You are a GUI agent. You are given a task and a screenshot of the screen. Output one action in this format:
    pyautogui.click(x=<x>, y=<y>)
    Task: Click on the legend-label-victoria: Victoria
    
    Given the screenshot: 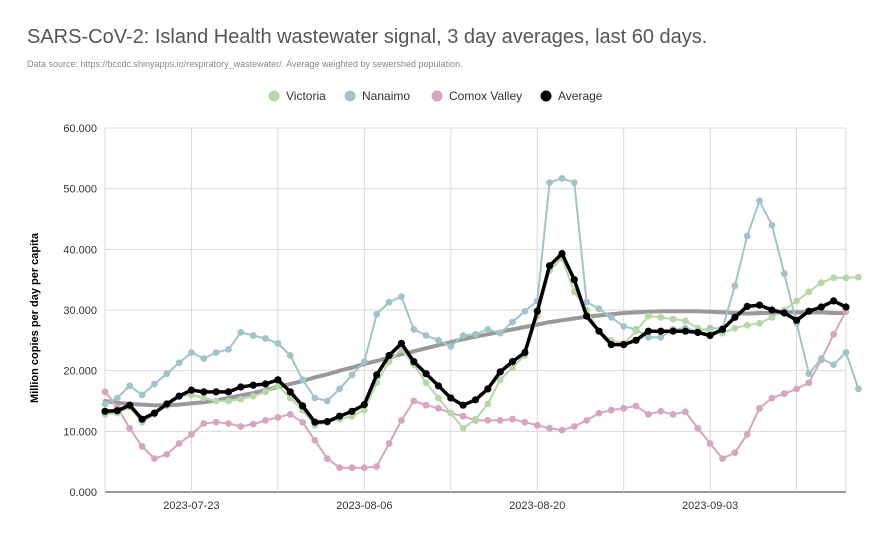 What is the action you would take?
    pyautogui.click(x=306, y=96)
    